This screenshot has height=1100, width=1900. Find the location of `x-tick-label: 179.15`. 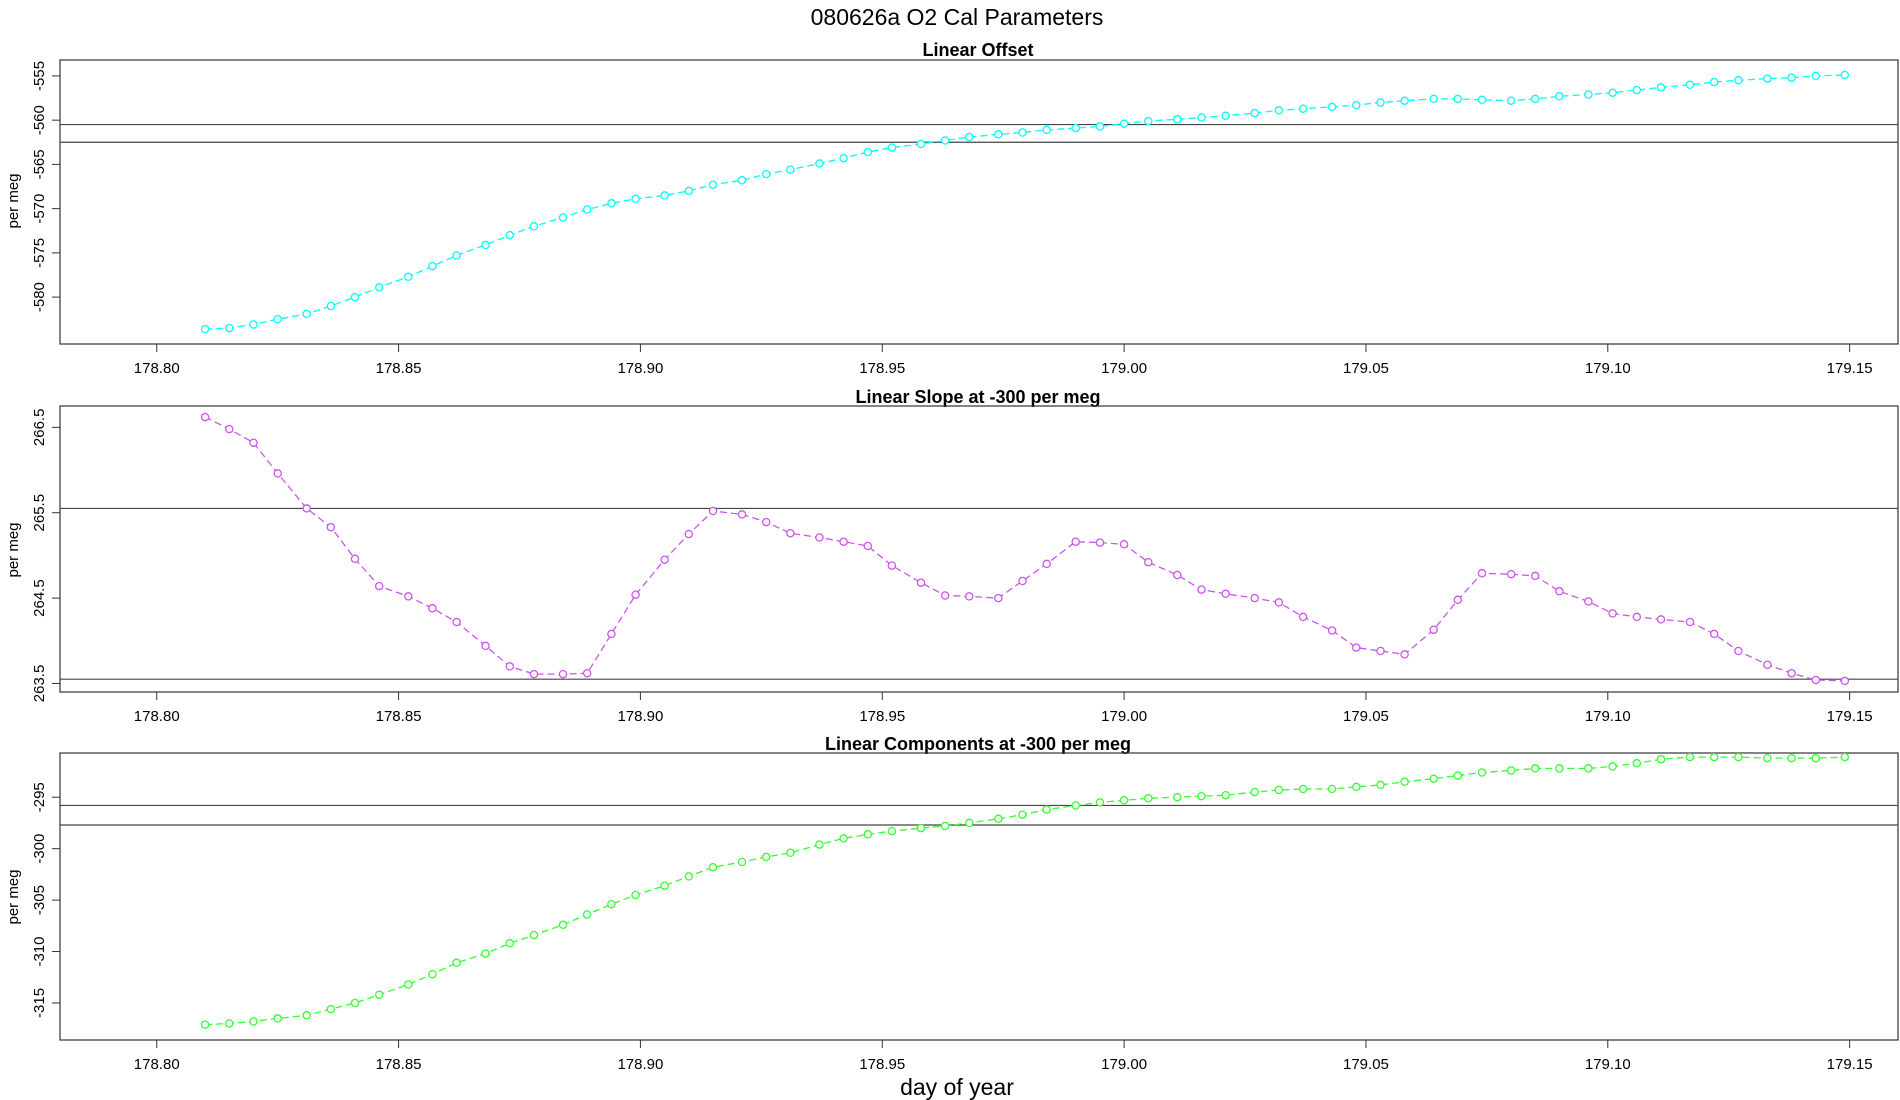

x-tick-label: 179.15 is located at coordinates (1850, 368).